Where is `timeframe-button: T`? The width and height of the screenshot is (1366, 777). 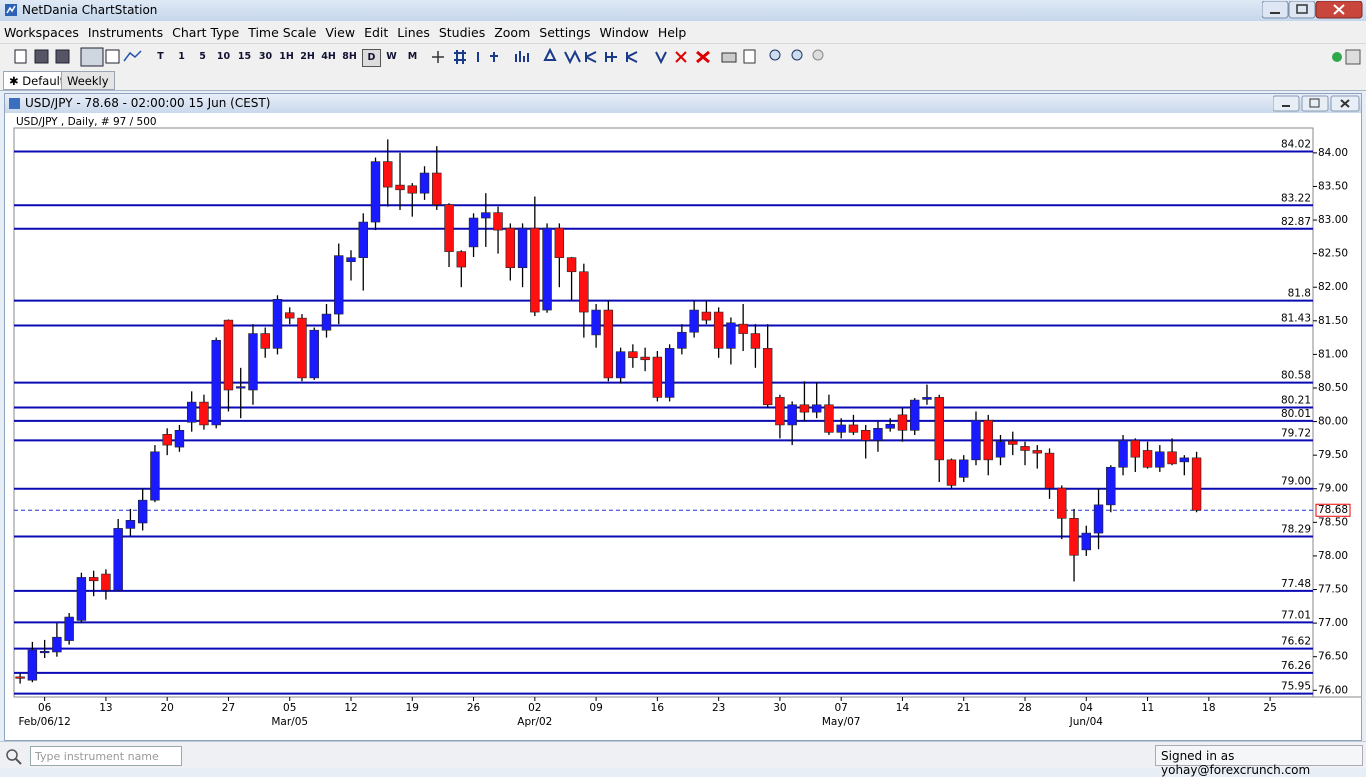 timeframe-button: T is located at coordinates (160, 56).